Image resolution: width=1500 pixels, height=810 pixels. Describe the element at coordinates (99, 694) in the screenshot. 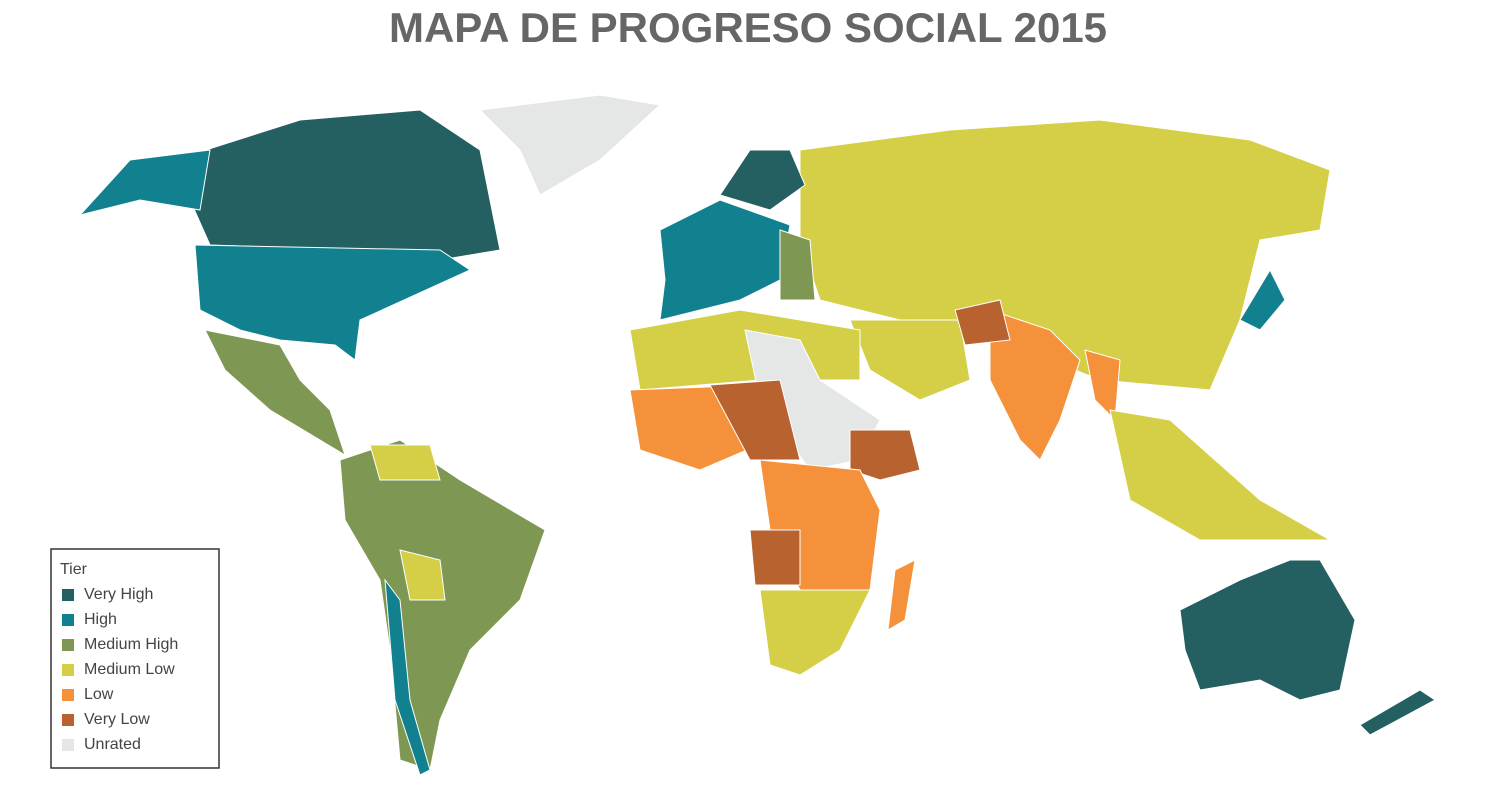

I see `legend-label: Low` at that location.